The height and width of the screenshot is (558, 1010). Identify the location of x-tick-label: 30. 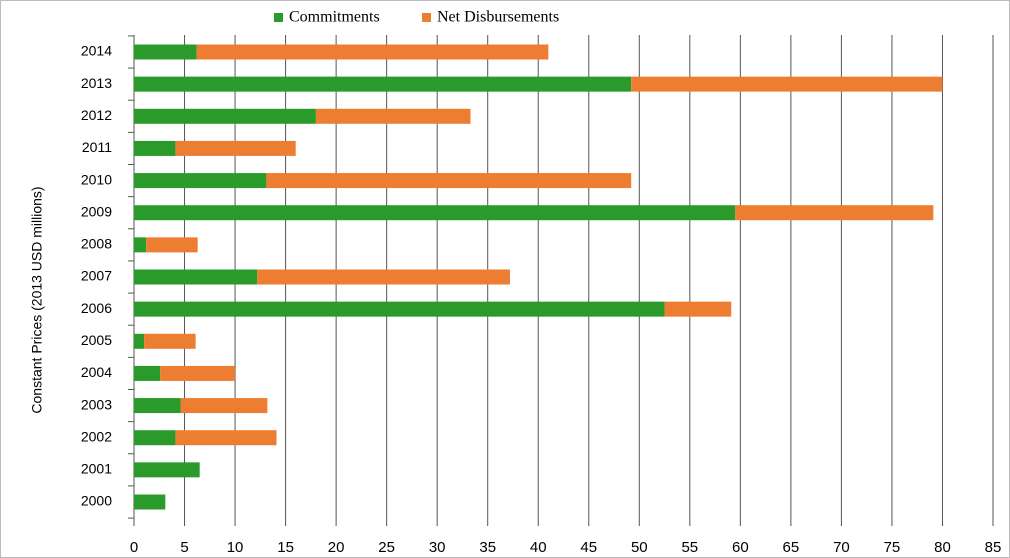
(437, 547).